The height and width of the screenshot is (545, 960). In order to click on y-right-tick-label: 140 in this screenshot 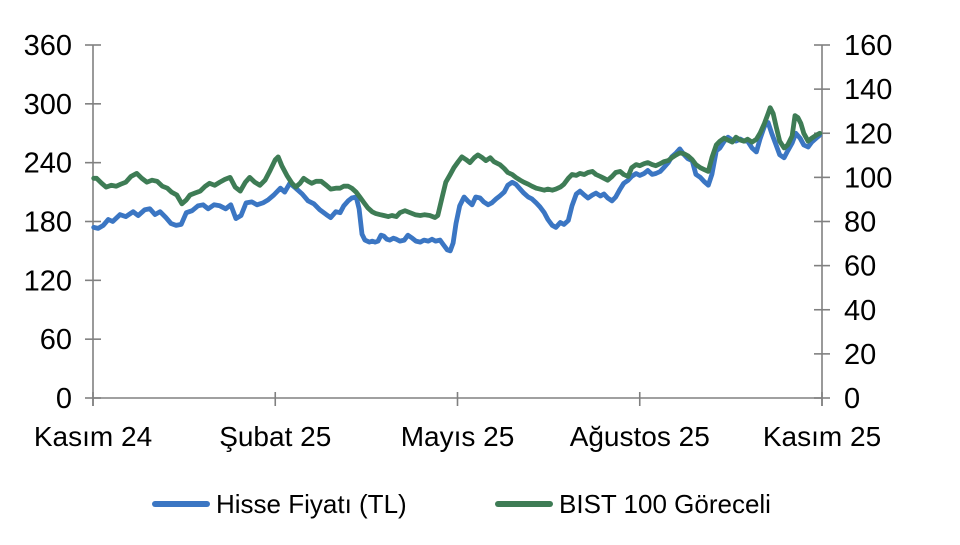, I will do `click(868, 90)`.